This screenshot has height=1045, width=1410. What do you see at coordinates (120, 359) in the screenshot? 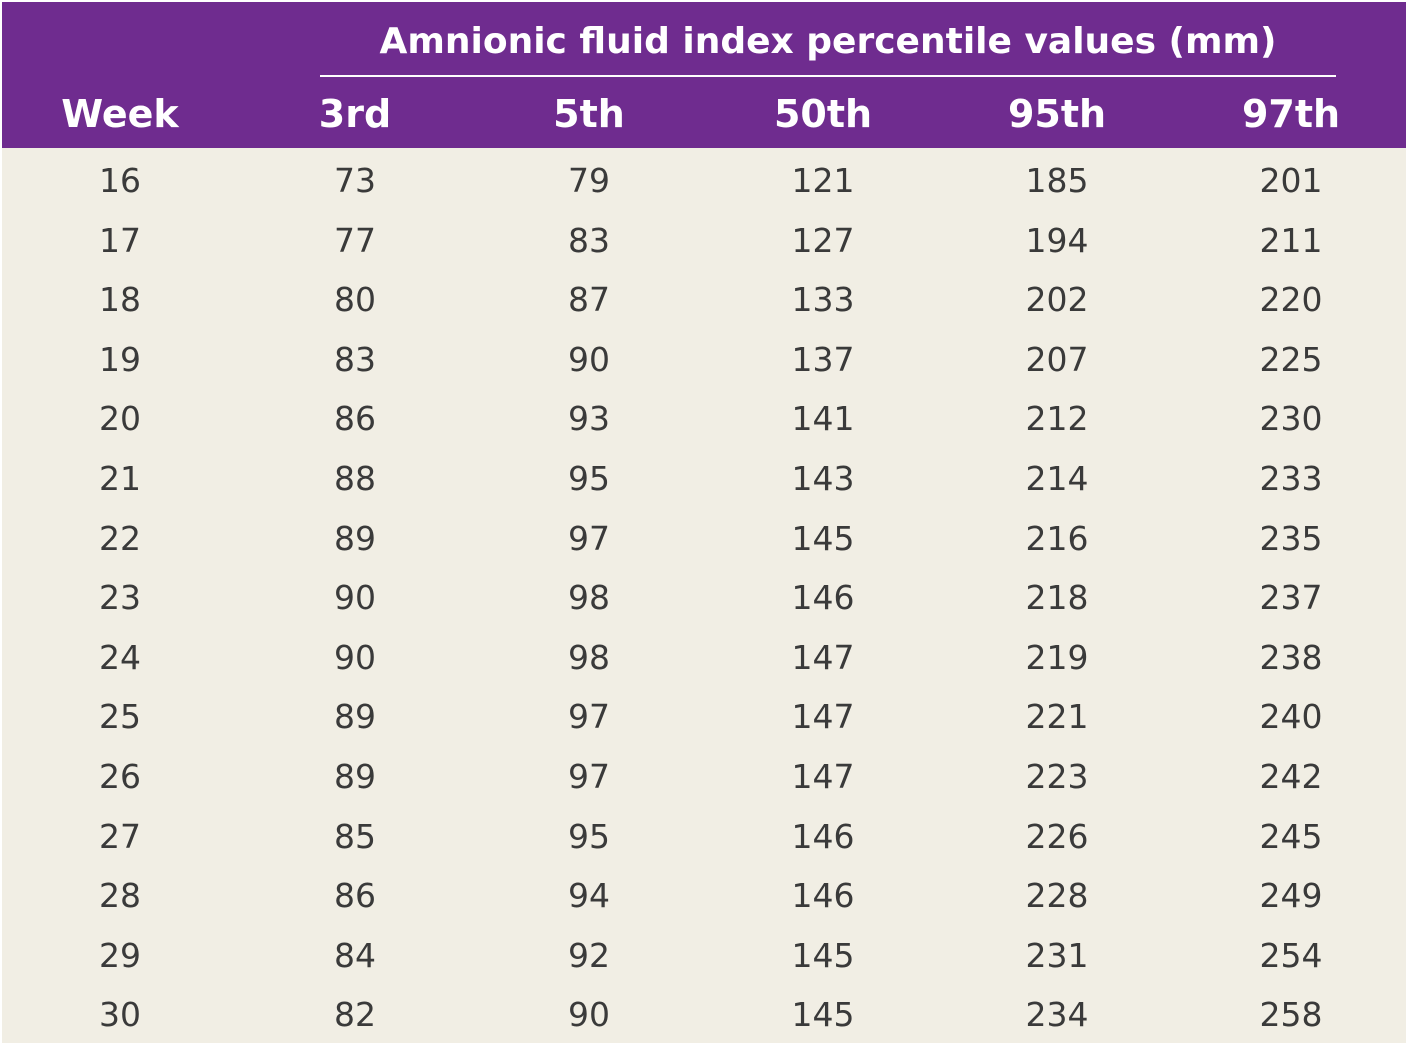
I see `table-cell-week: 19` at bounding box center [120, 359].